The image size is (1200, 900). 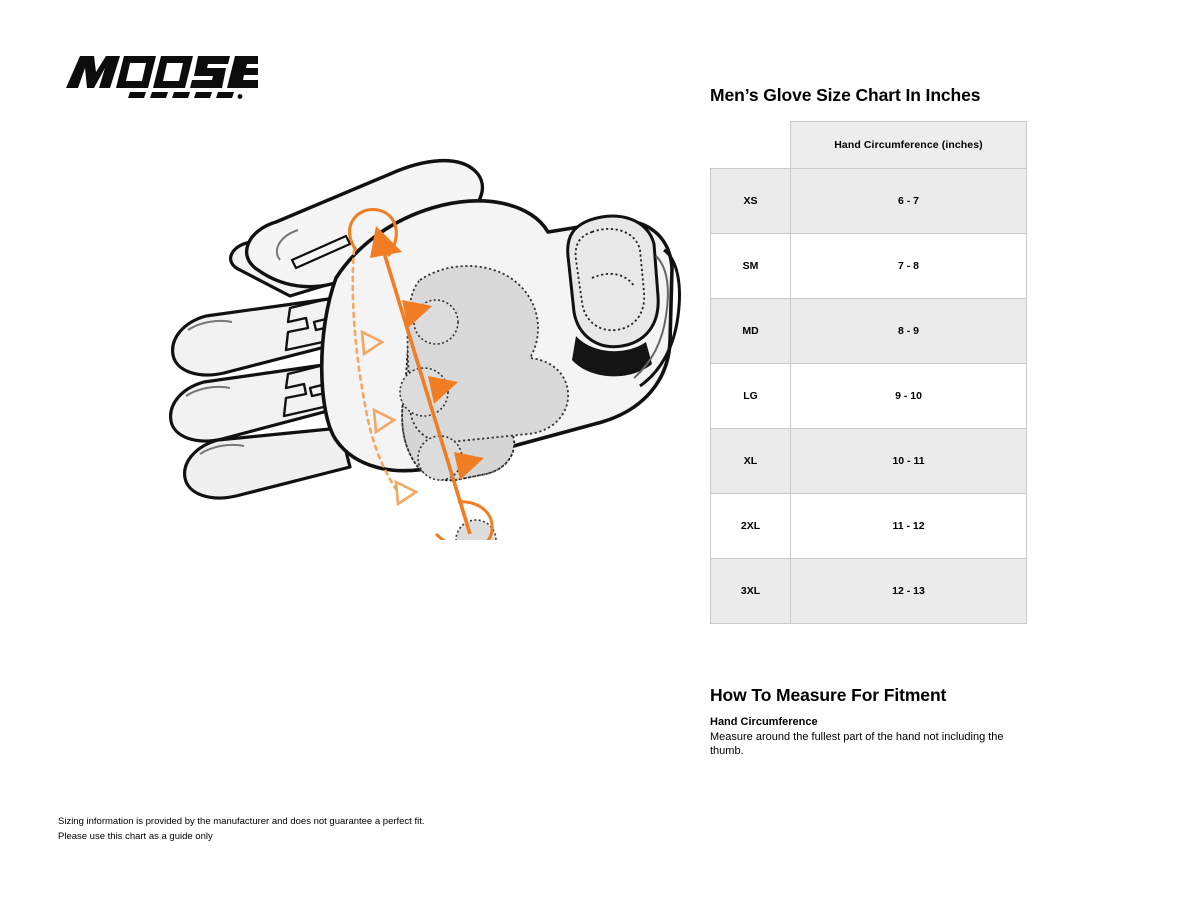 I want to click on size-label-xs: XS, so click(x=750, y=201).